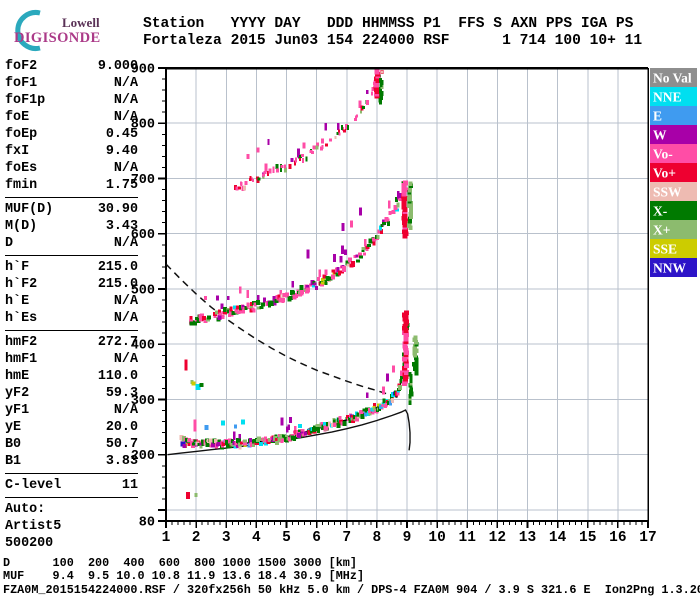 The image size is (700, 600). Describe the element at coordinates (673, 153) in the screenshot. I see `legend-swatch-vo-` at that location.